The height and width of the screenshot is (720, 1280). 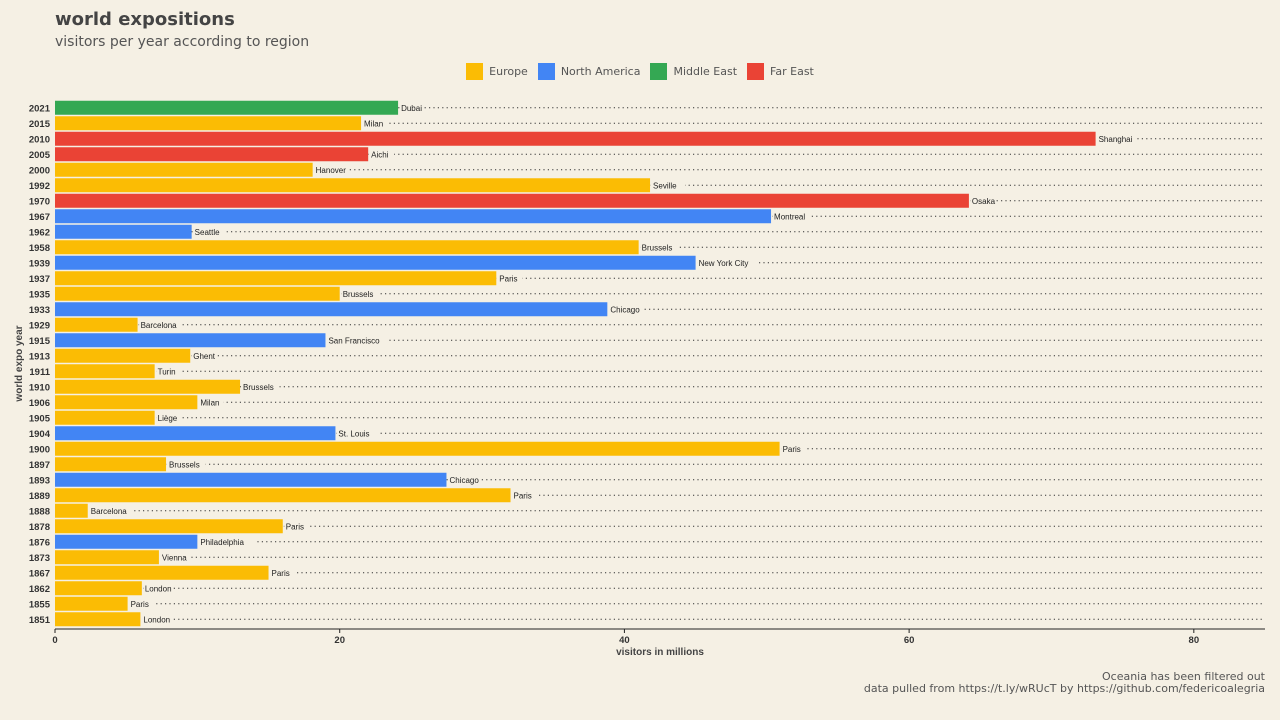 What do you see at coordinates (647, 278) in the screenshot?
I see `bar-row-1937: Paris 1937` at bounding box center [647, 278].